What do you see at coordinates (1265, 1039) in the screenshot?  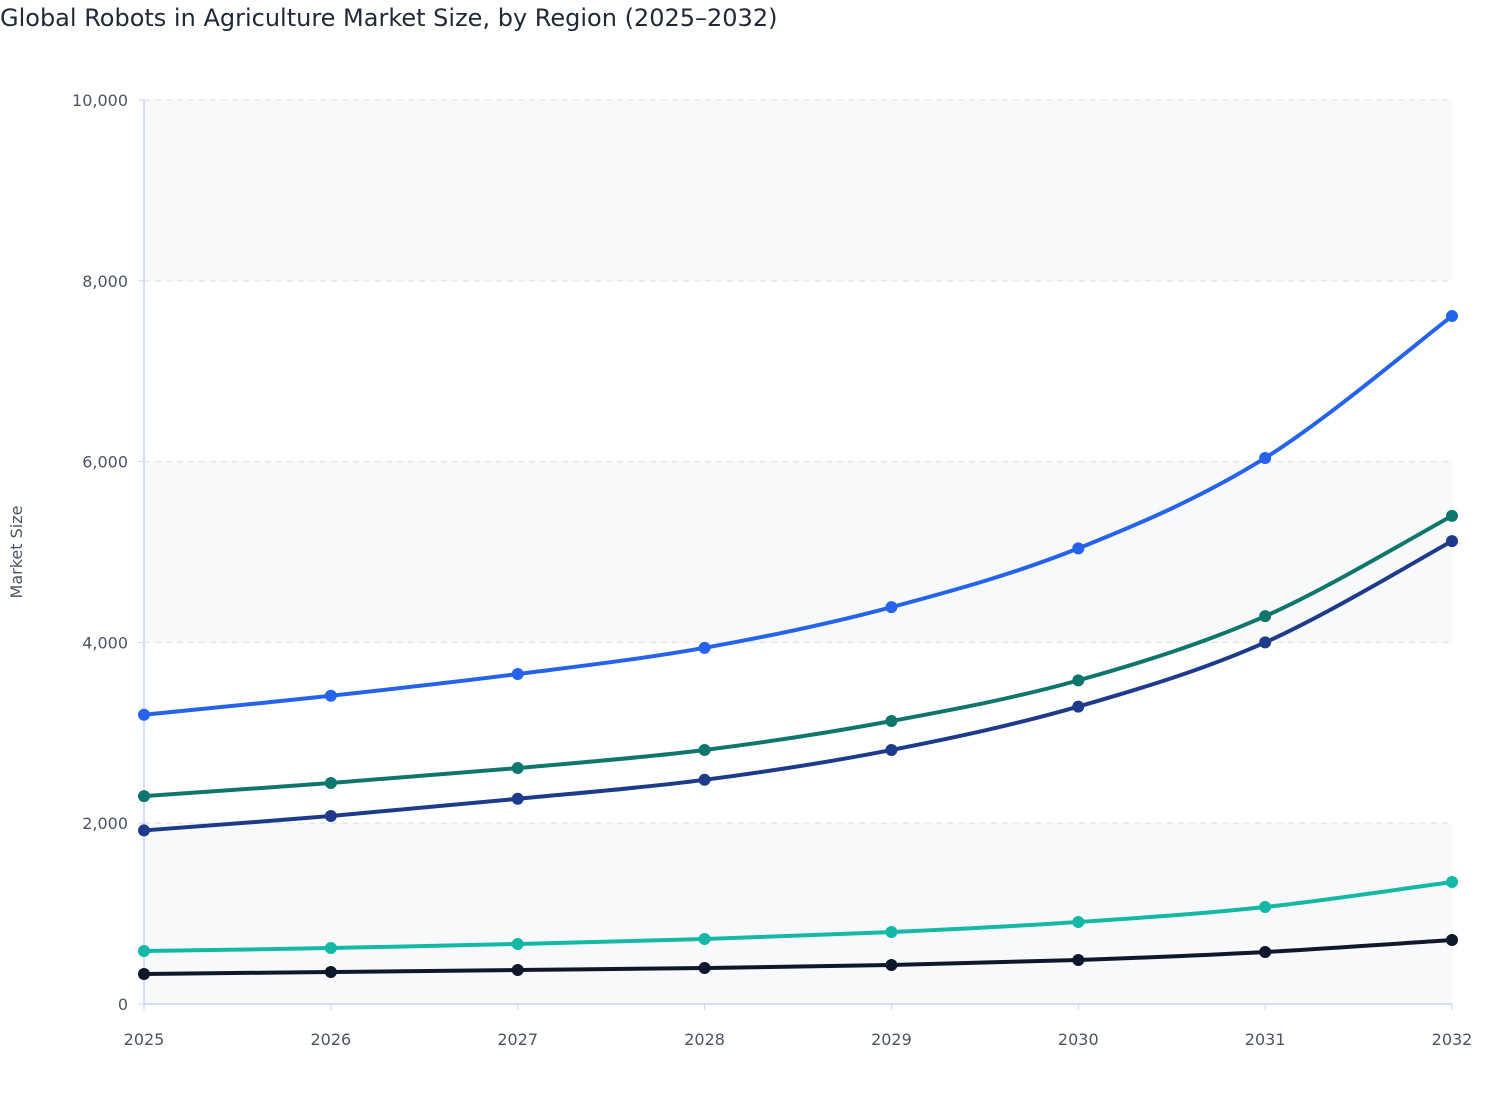 I see `x-tick-label: 2031` at bounding box center [1265, 1039].